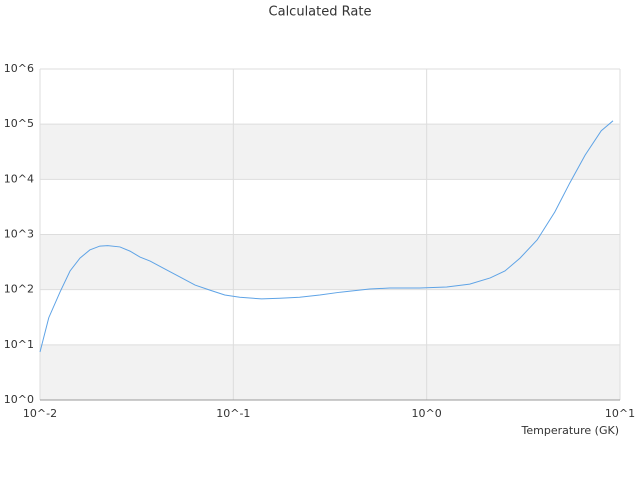 This screenshot has width=640, height=484. Describe the element at coordinates (19, 178) in the screenshot. I see `y-tick-label: 10^4` at that location.